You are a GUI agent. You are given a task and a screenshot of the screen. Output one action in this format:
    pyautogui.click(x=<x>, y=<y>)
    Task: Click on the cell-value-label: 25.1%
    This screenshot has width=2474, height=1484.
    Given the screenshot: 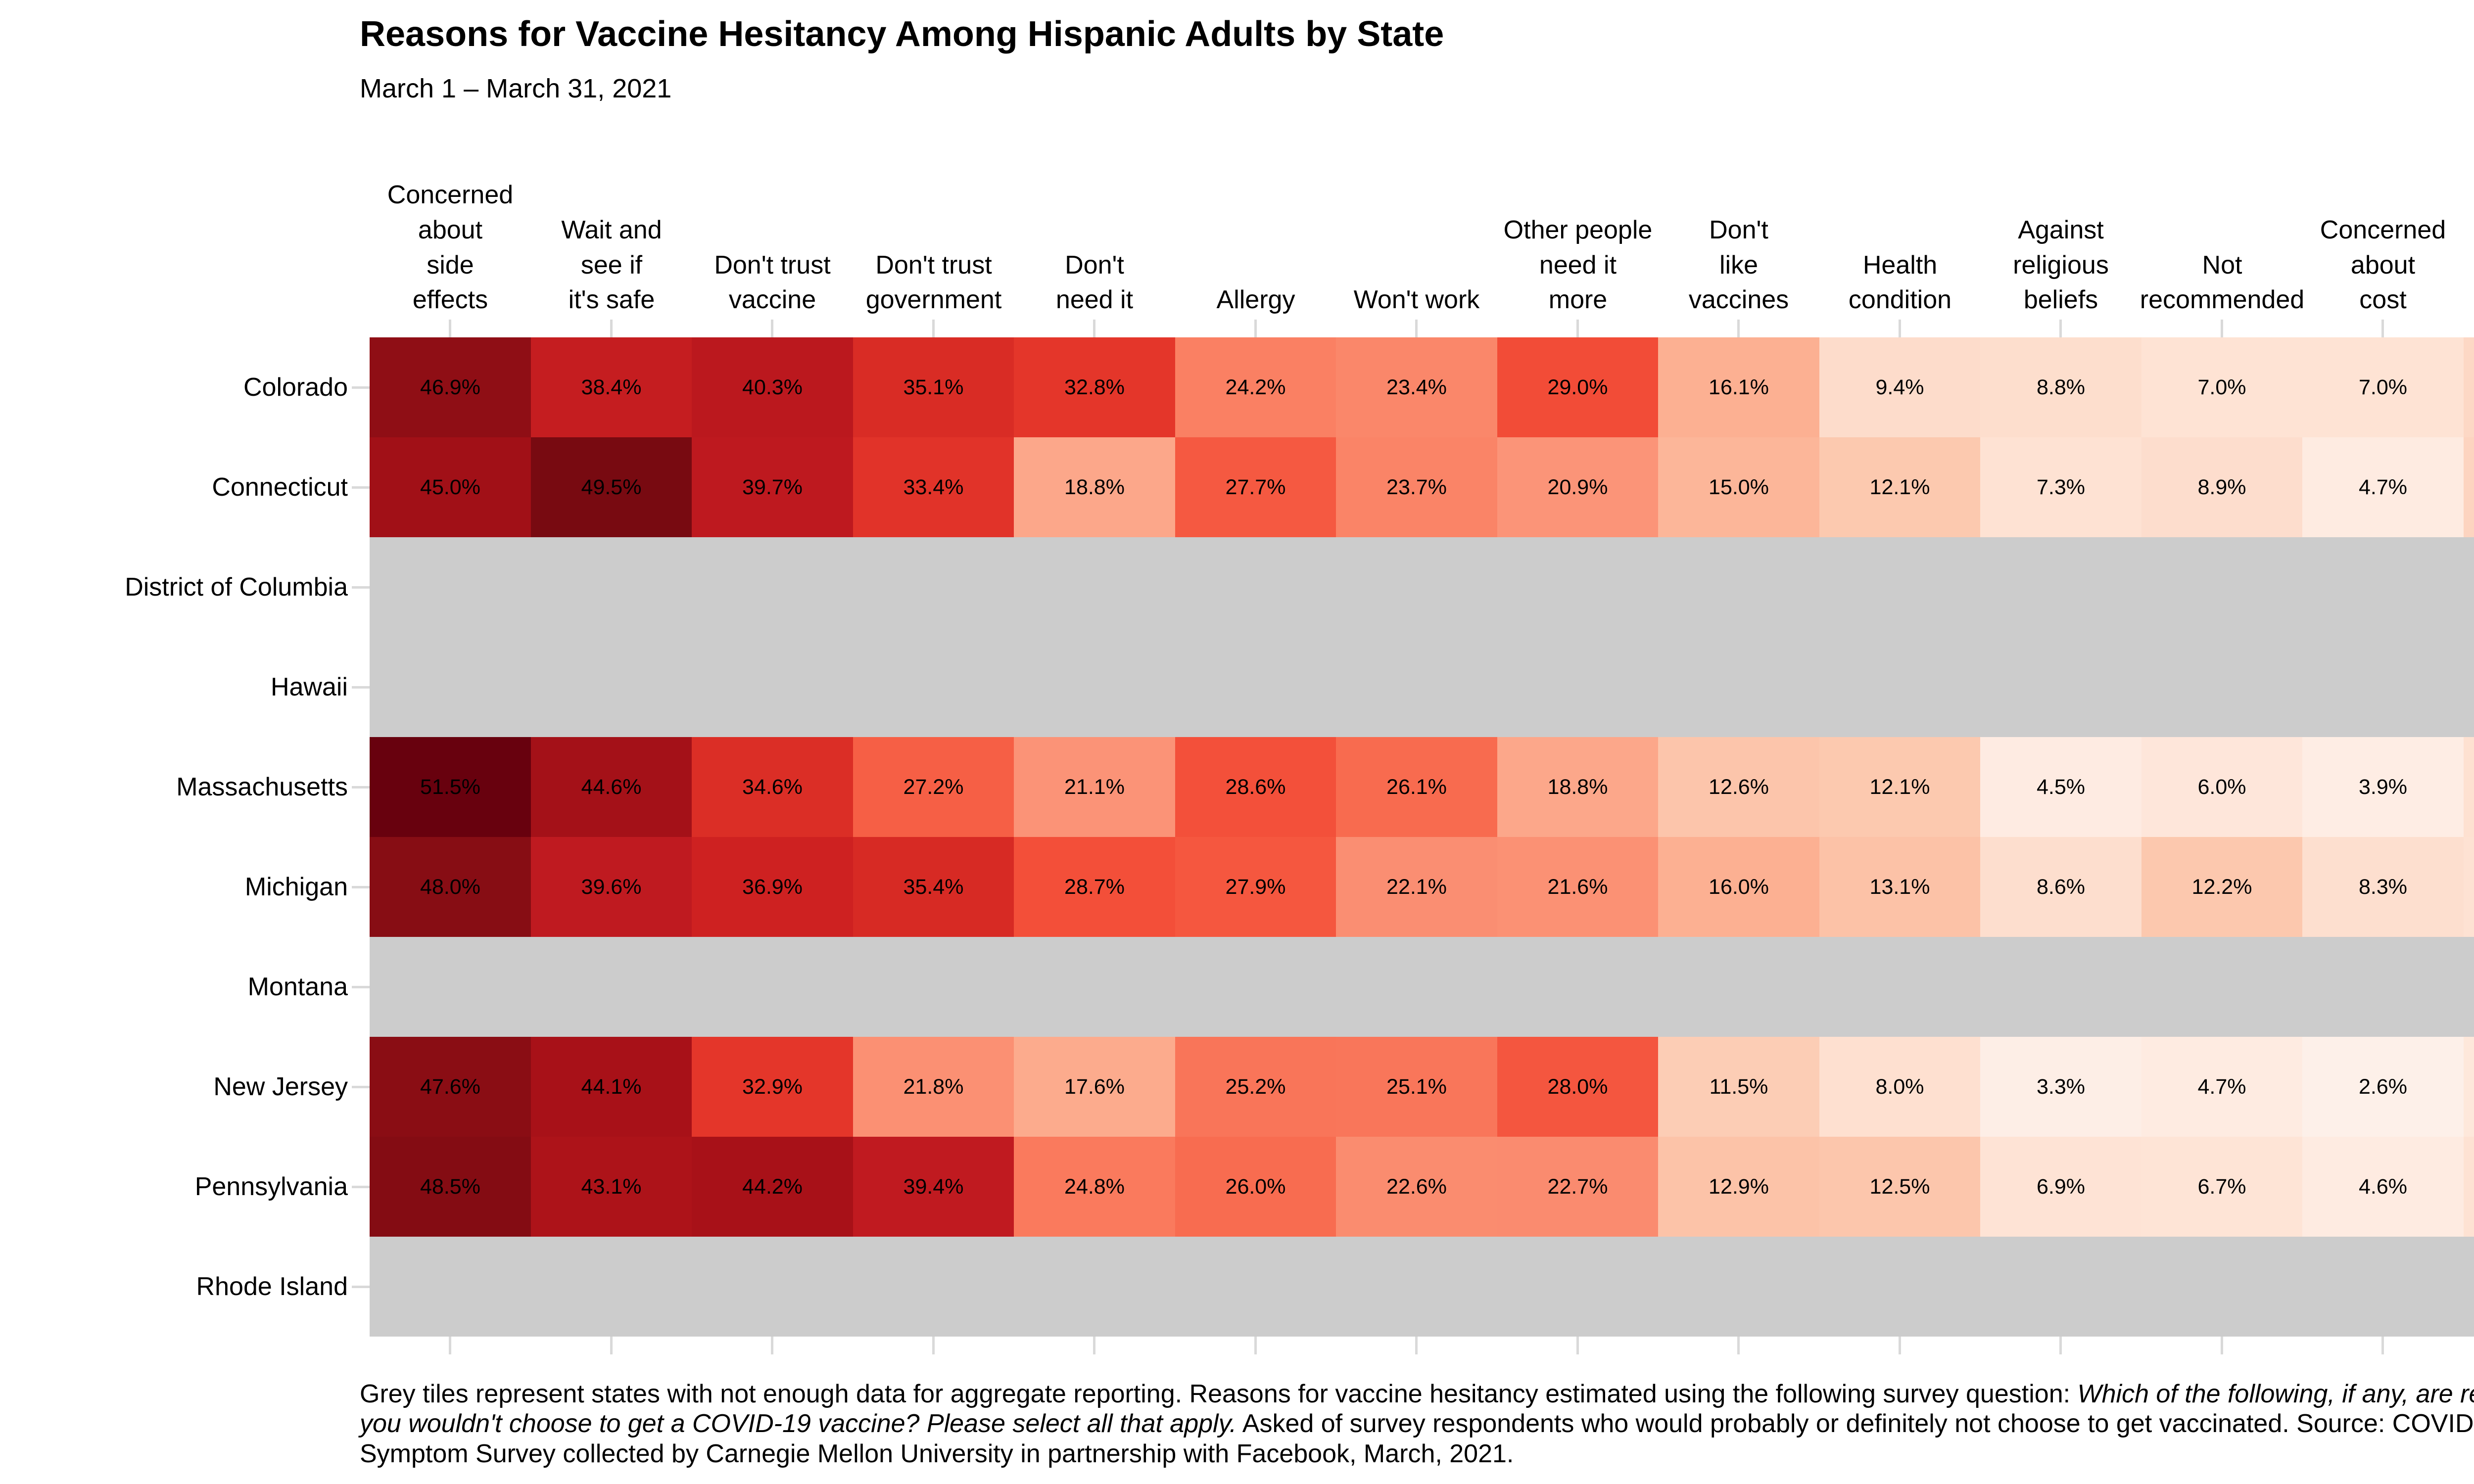 What is the action you would take?
    pyautogui.click(x=1416, y=1086)
    